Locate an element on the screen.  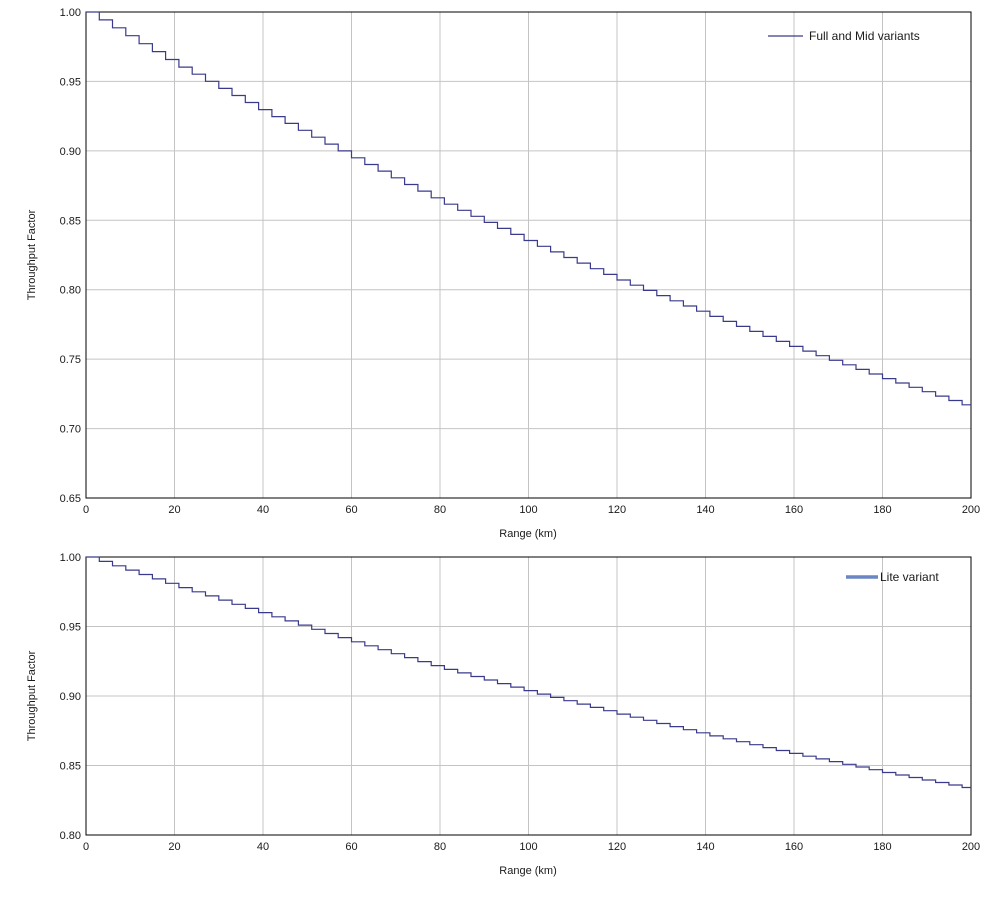
chart-2-y-axis: 0.80 0.85 0.90 0.95 1.00 is located at coordinates (70, 697).